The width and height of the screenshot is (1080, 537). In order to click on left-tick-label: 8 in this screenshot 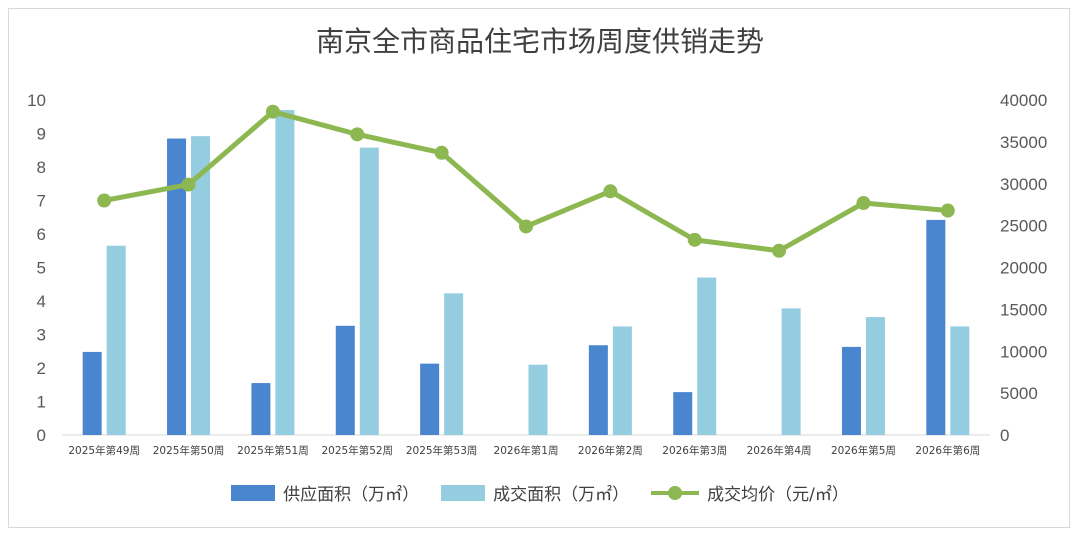, I will do `click(41, 167)`.